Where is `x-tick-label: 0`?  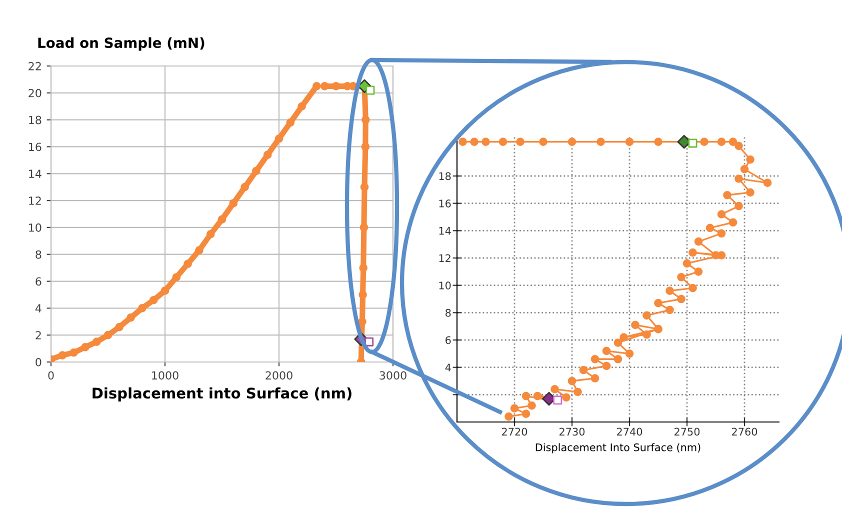 x-tick-label: 0 is located at coordinates (51, 375).